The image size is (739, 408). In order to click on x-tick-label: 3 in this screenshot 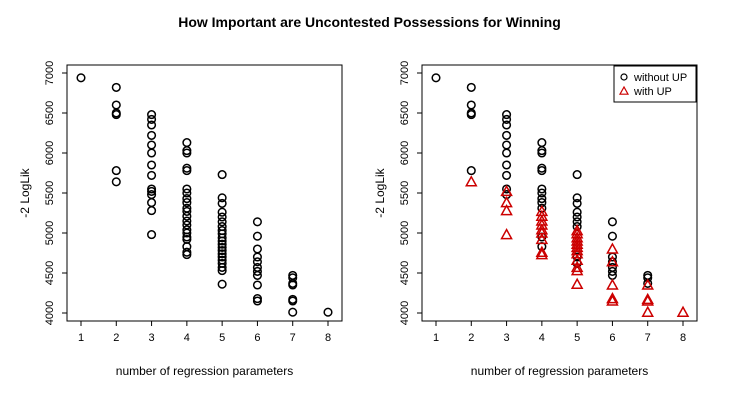, I will do `click(507, 338)`.